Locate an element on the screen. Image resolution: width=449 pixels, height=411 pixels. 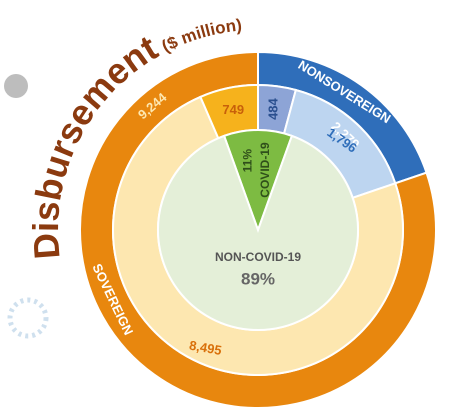
decoration-dot is located at coordinates (16, 86).